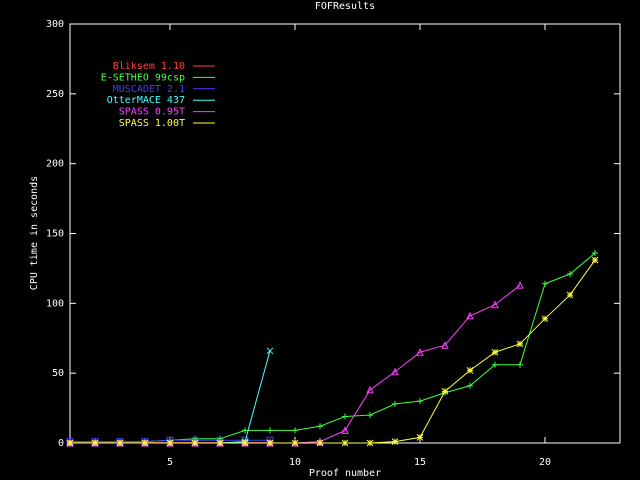 The width and height of the screenshot is (640, 480). What do you see at coordinates (34, 233) in the screenshot?
I see `y-axis-label: CPU time in seconds` at bounding box center [34, 233].